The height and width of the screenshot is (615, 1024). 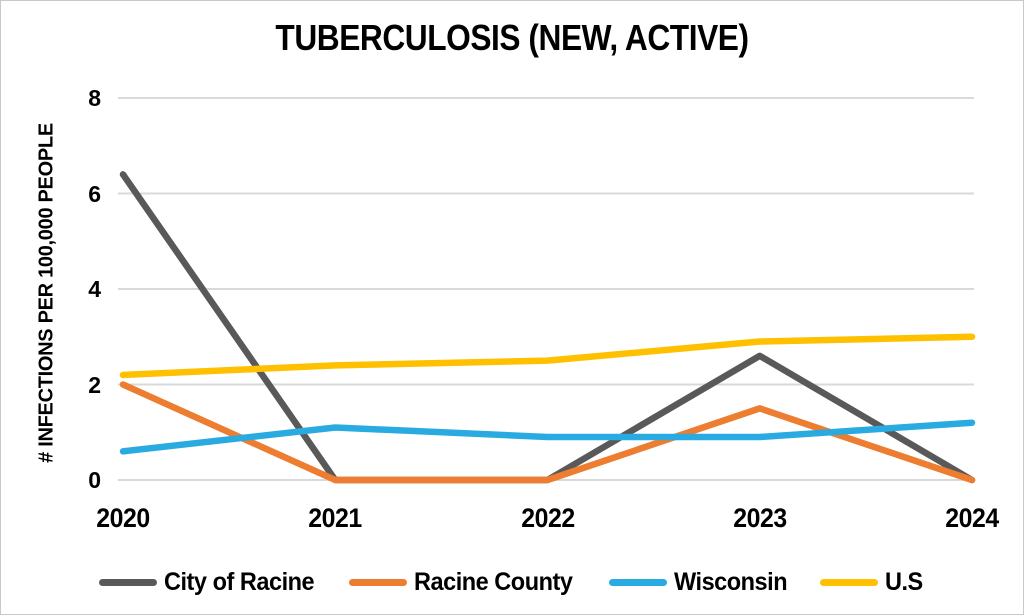 What do you see at coordinates (849, 582) in the screenshot?
I see `legend-swatch-u-s` at bounding box center [849, 582].